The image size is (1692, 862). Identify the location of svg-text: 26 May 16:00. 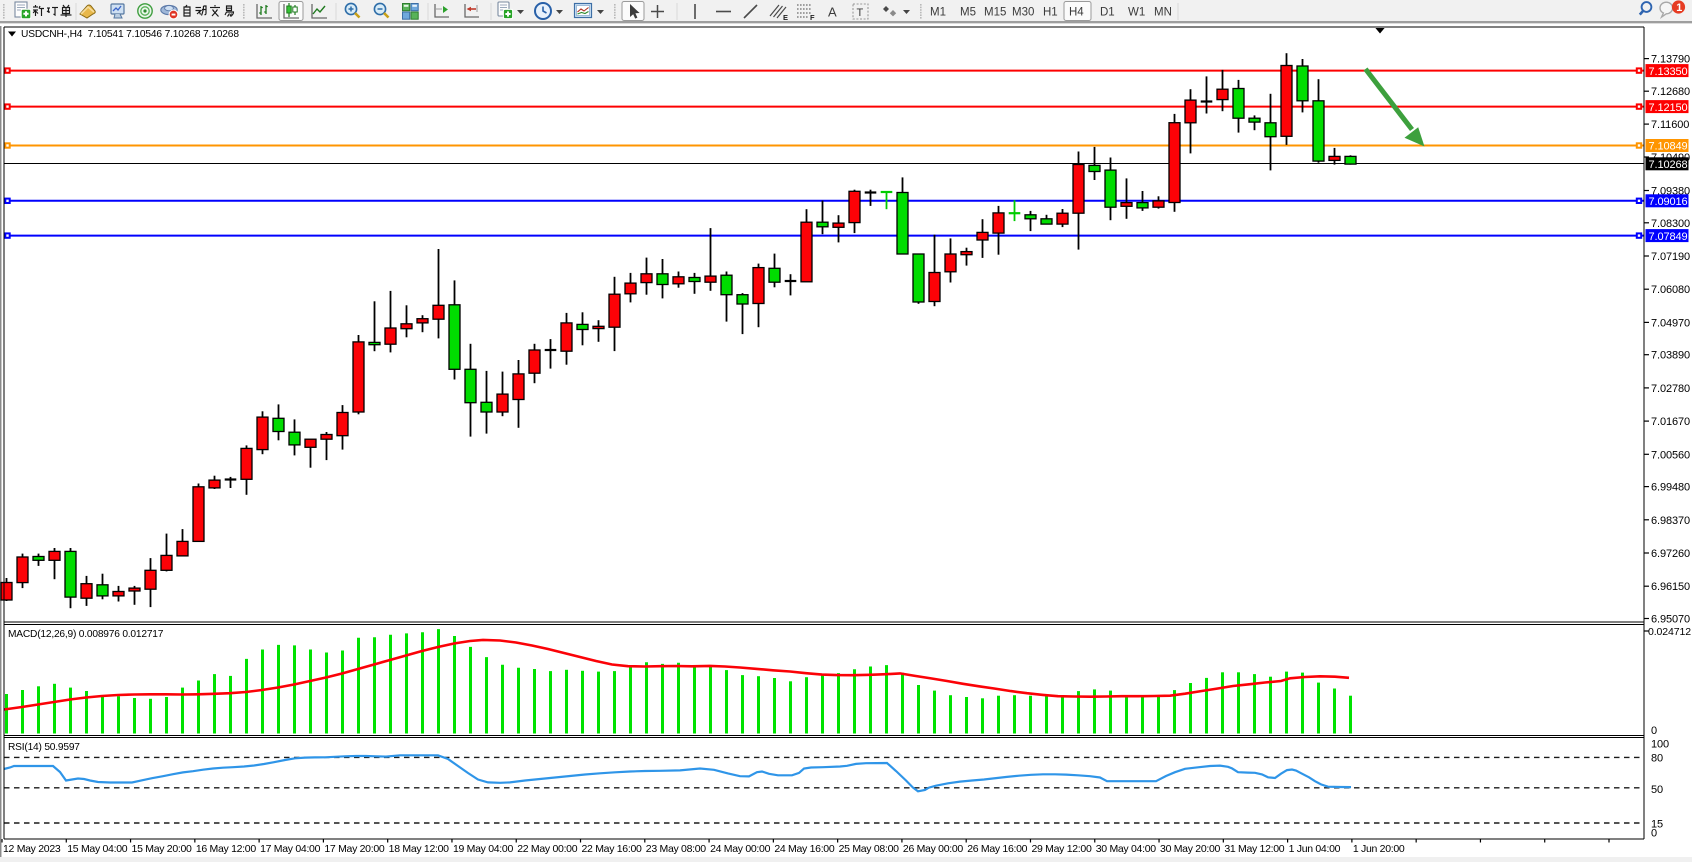
(997, 849).